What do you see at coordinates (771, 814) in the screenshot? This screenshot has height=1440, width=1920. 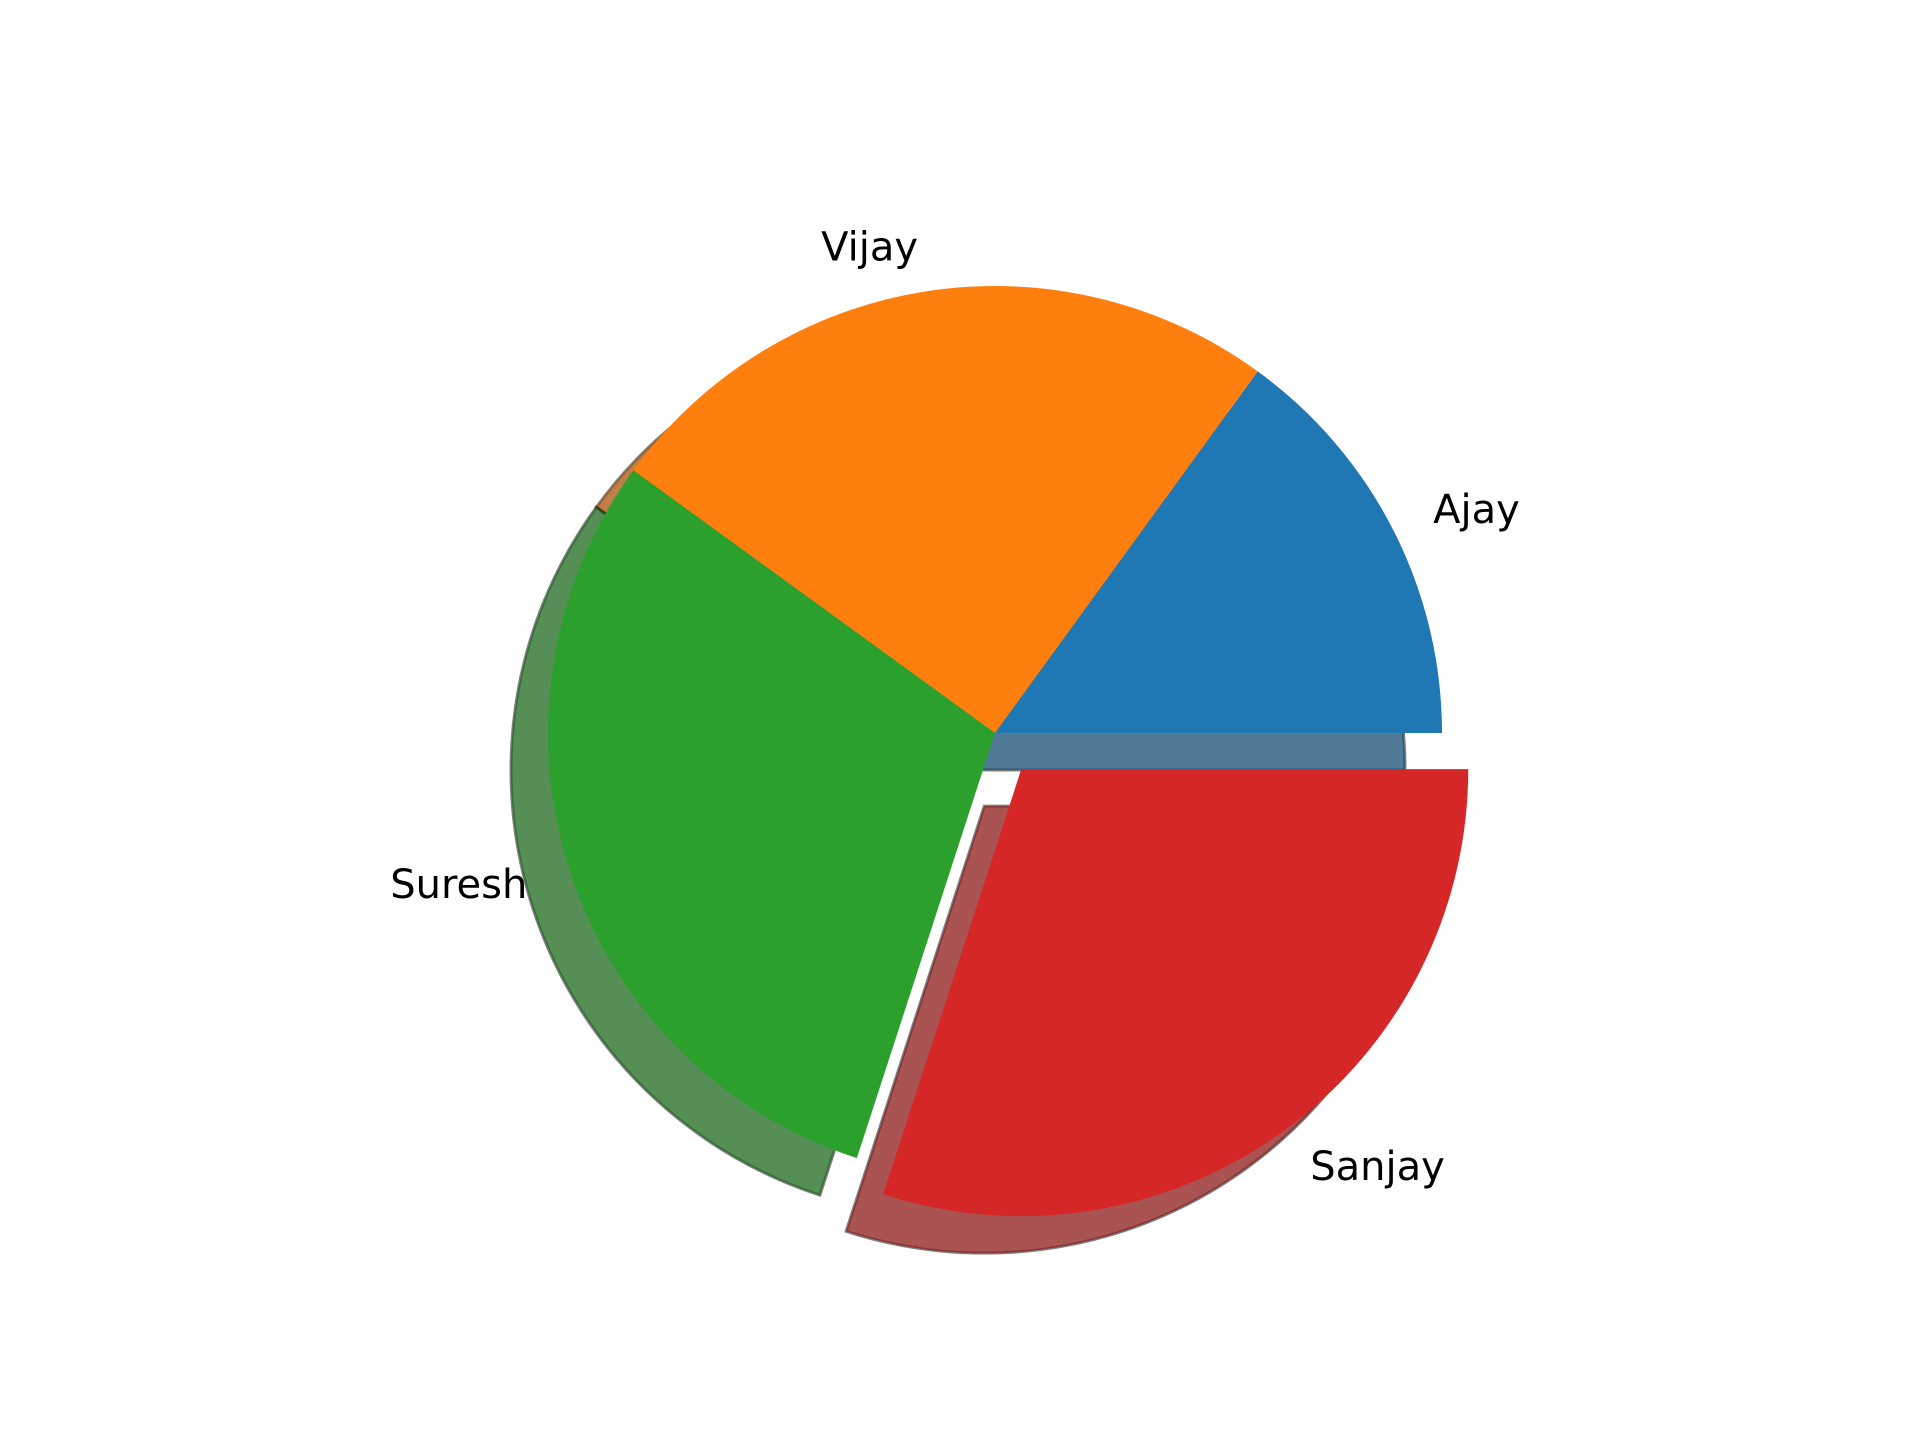 I see `slice-suresh` at bounding box center [771, 814].